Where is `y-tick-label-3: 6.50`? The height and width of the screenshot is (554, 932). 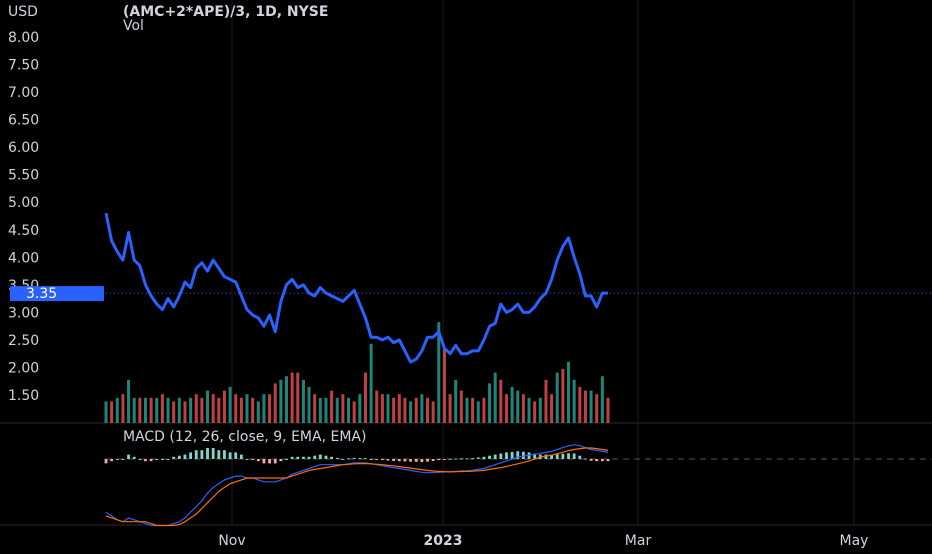 y-tick-label-3: 6.50 is located at coordinates (23, 121).